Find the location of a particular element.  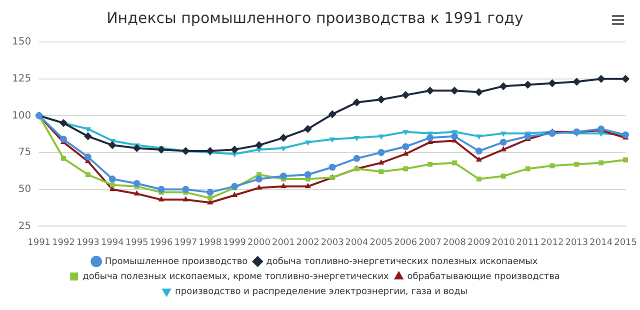

x-tick-label: 2011 is located at coordinates (528, 243).